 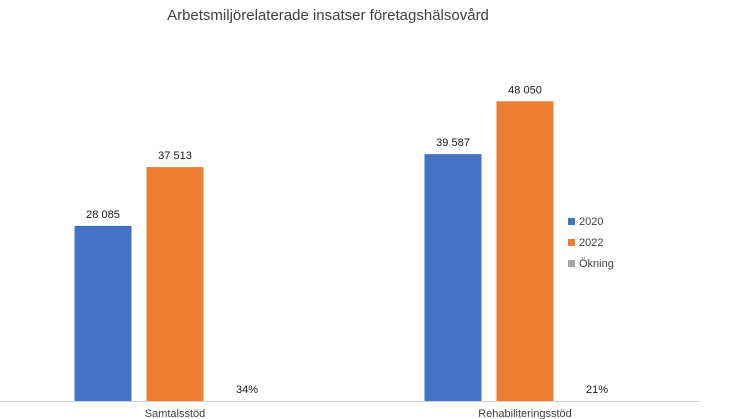 I want to click on legend: 2020 2022 Ökning, so click(x=591, y=243).